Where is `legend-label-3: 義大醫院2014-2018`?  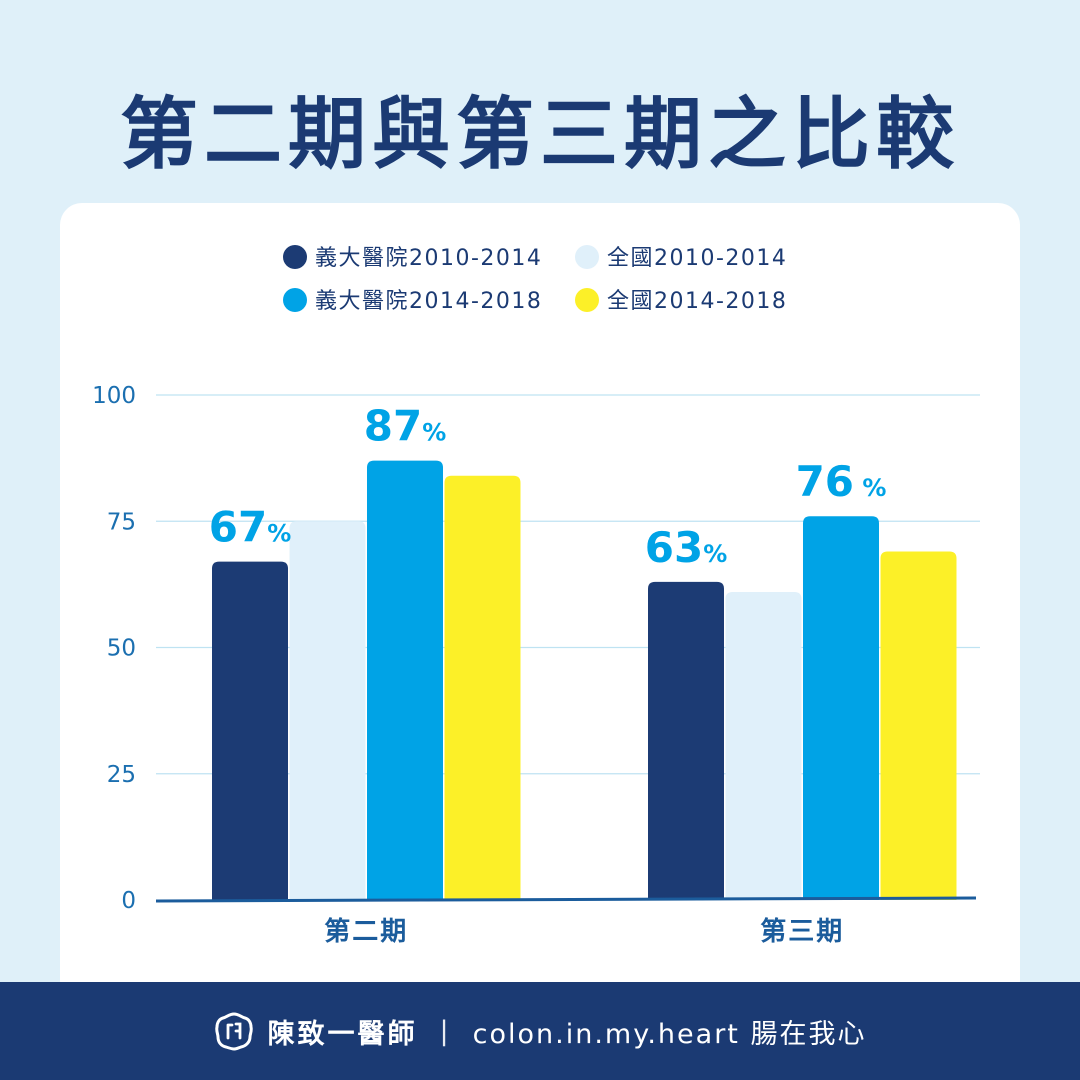 legend-label-3: 義大醫院2014-2018 is located at coordinates (428, 301).